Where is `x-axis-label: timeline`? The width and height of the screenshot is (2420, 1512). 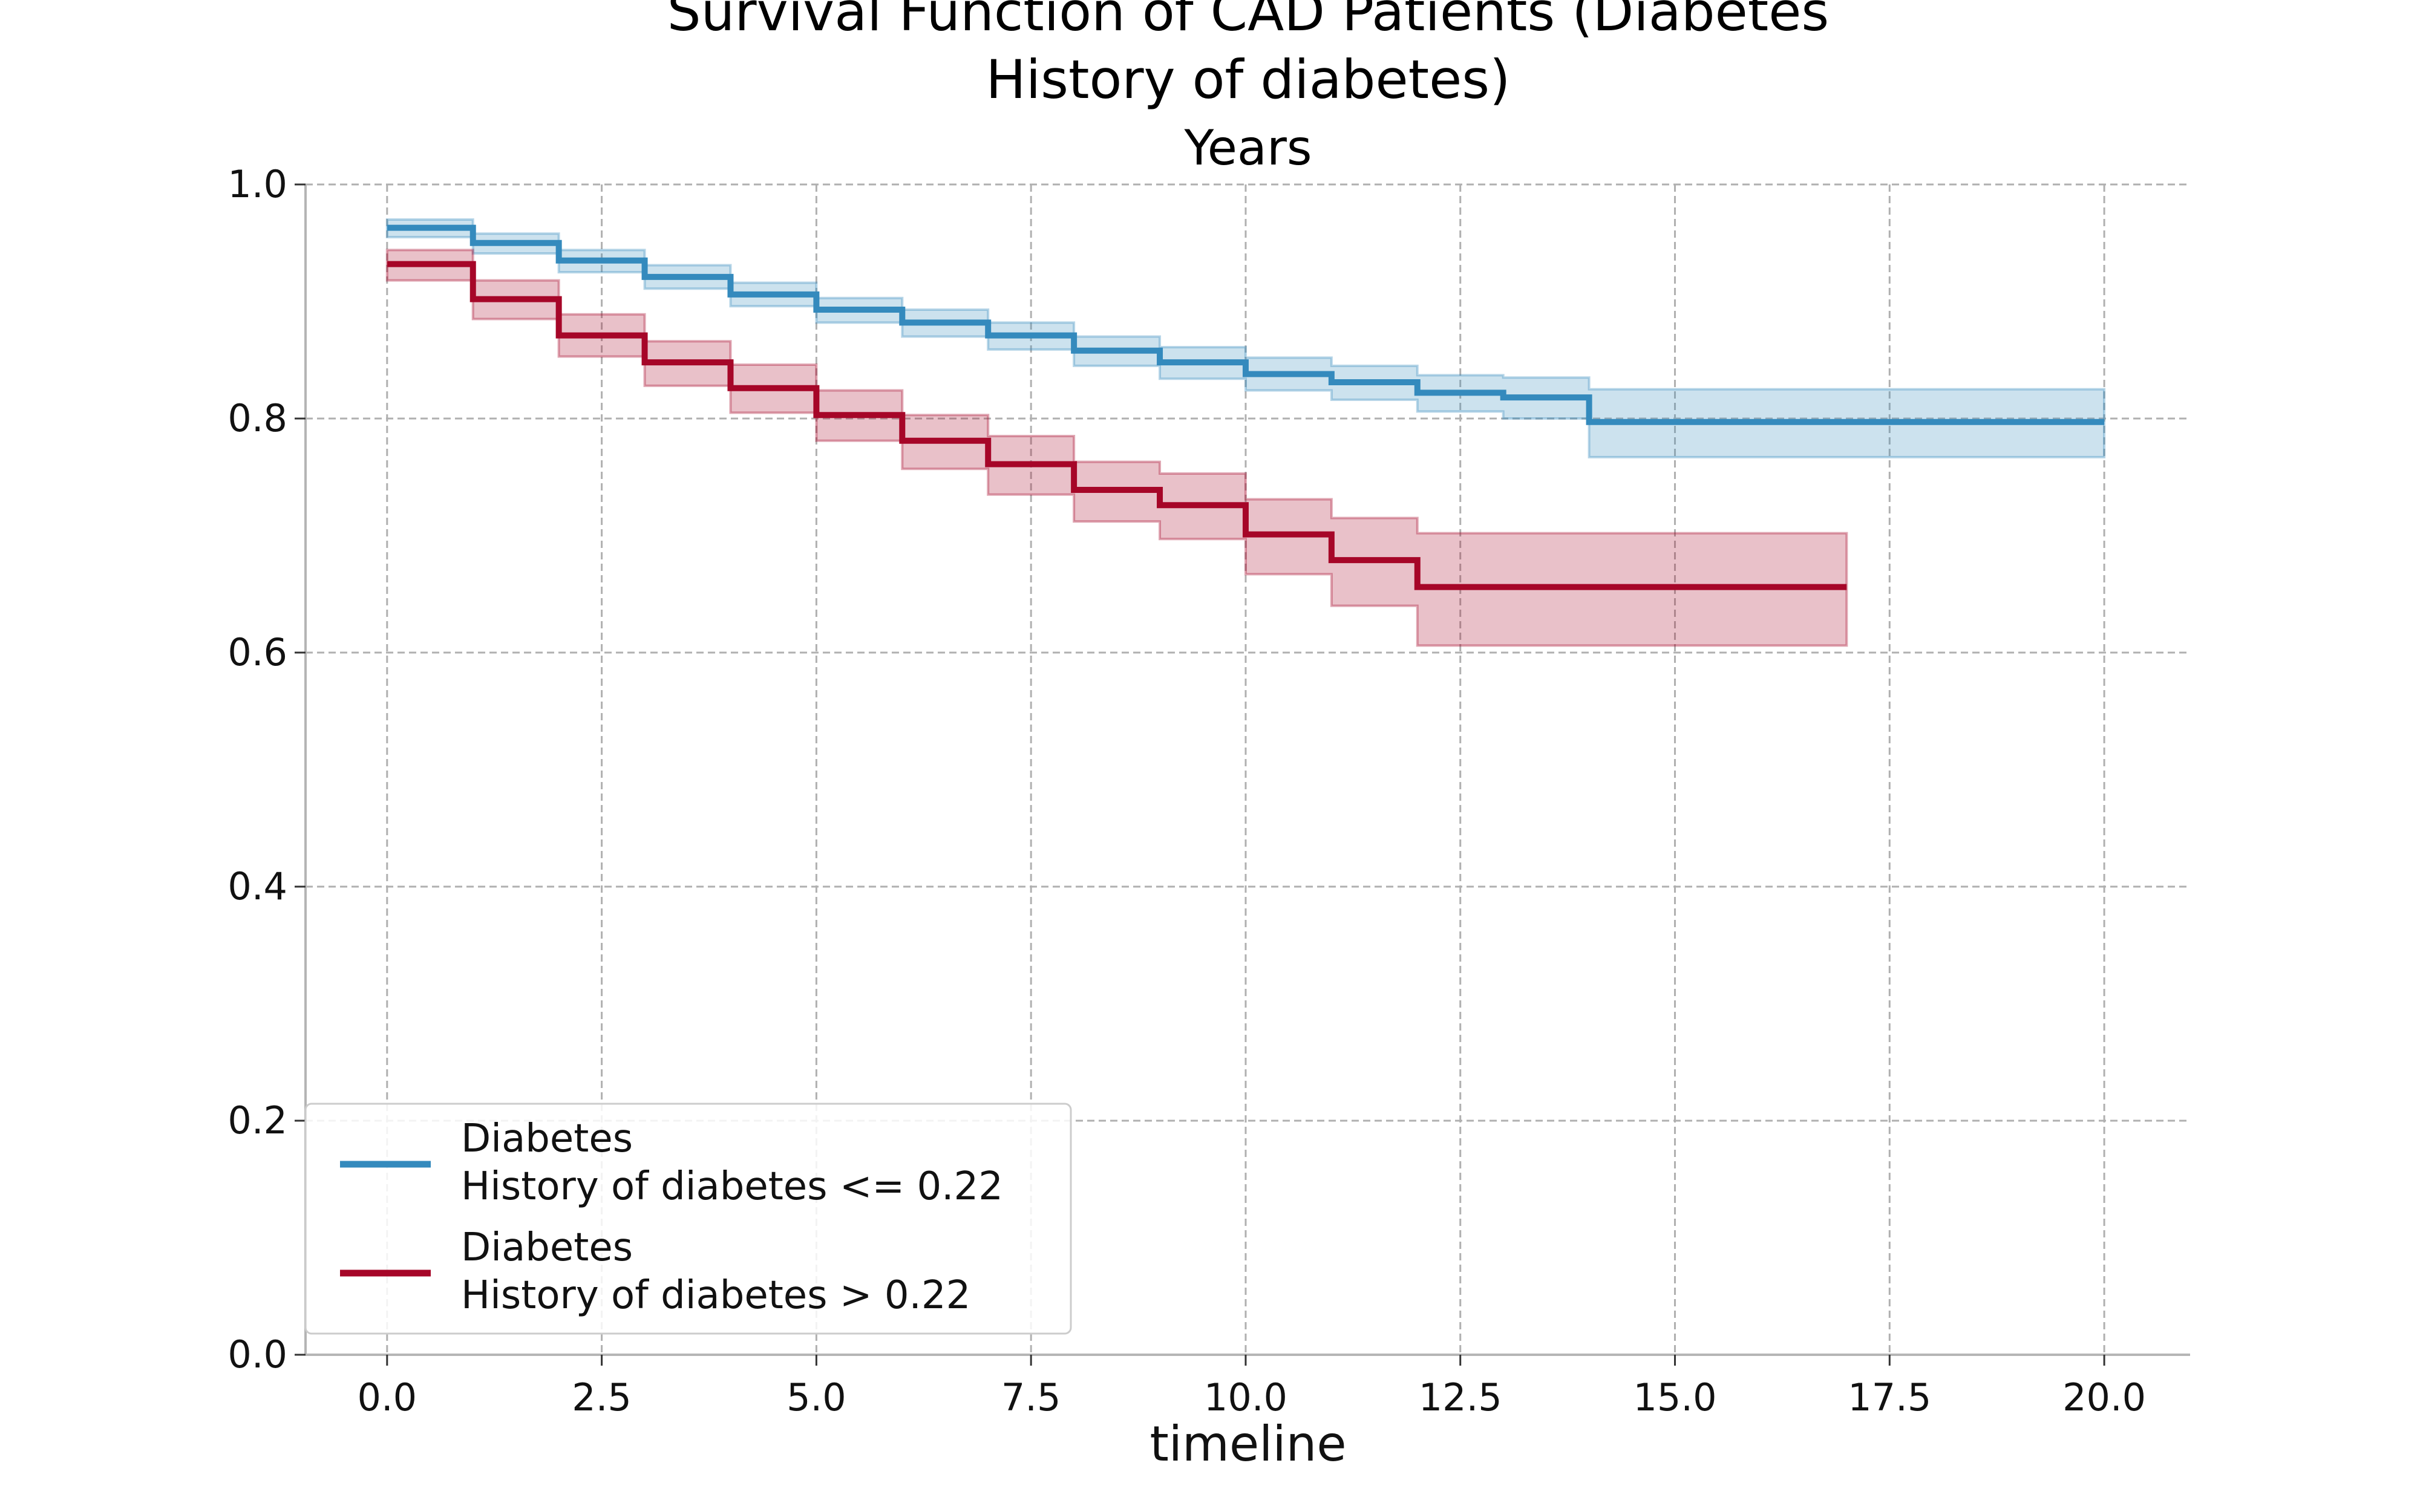
x-axis-label: timeline is located at coordinates (1248, 1444).